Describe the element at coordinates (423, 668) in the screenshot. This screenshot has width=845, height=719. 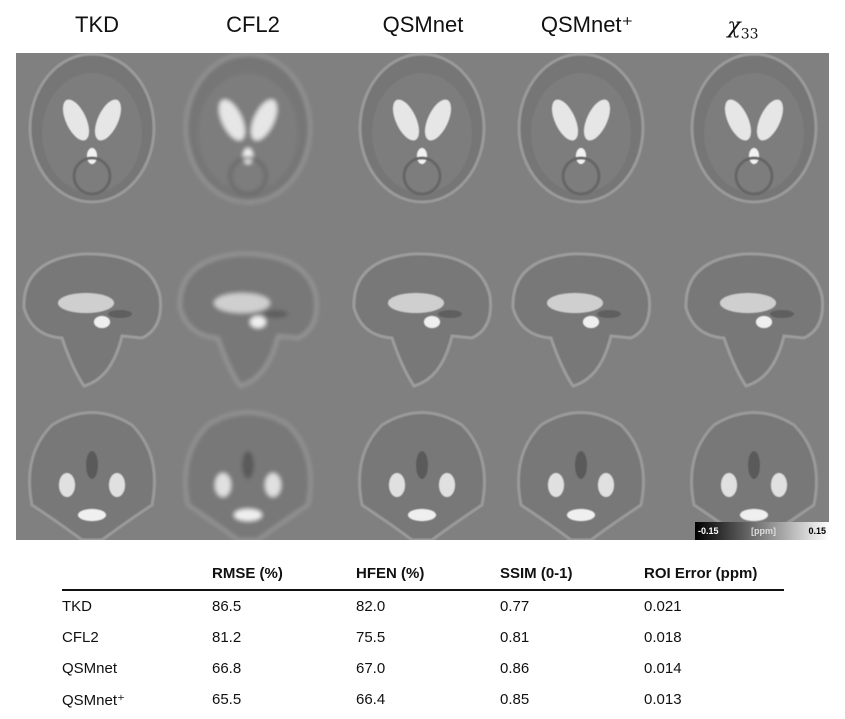
I see `table-row: QSMnet 66.8 67.0 0.86 0.014` at that location.